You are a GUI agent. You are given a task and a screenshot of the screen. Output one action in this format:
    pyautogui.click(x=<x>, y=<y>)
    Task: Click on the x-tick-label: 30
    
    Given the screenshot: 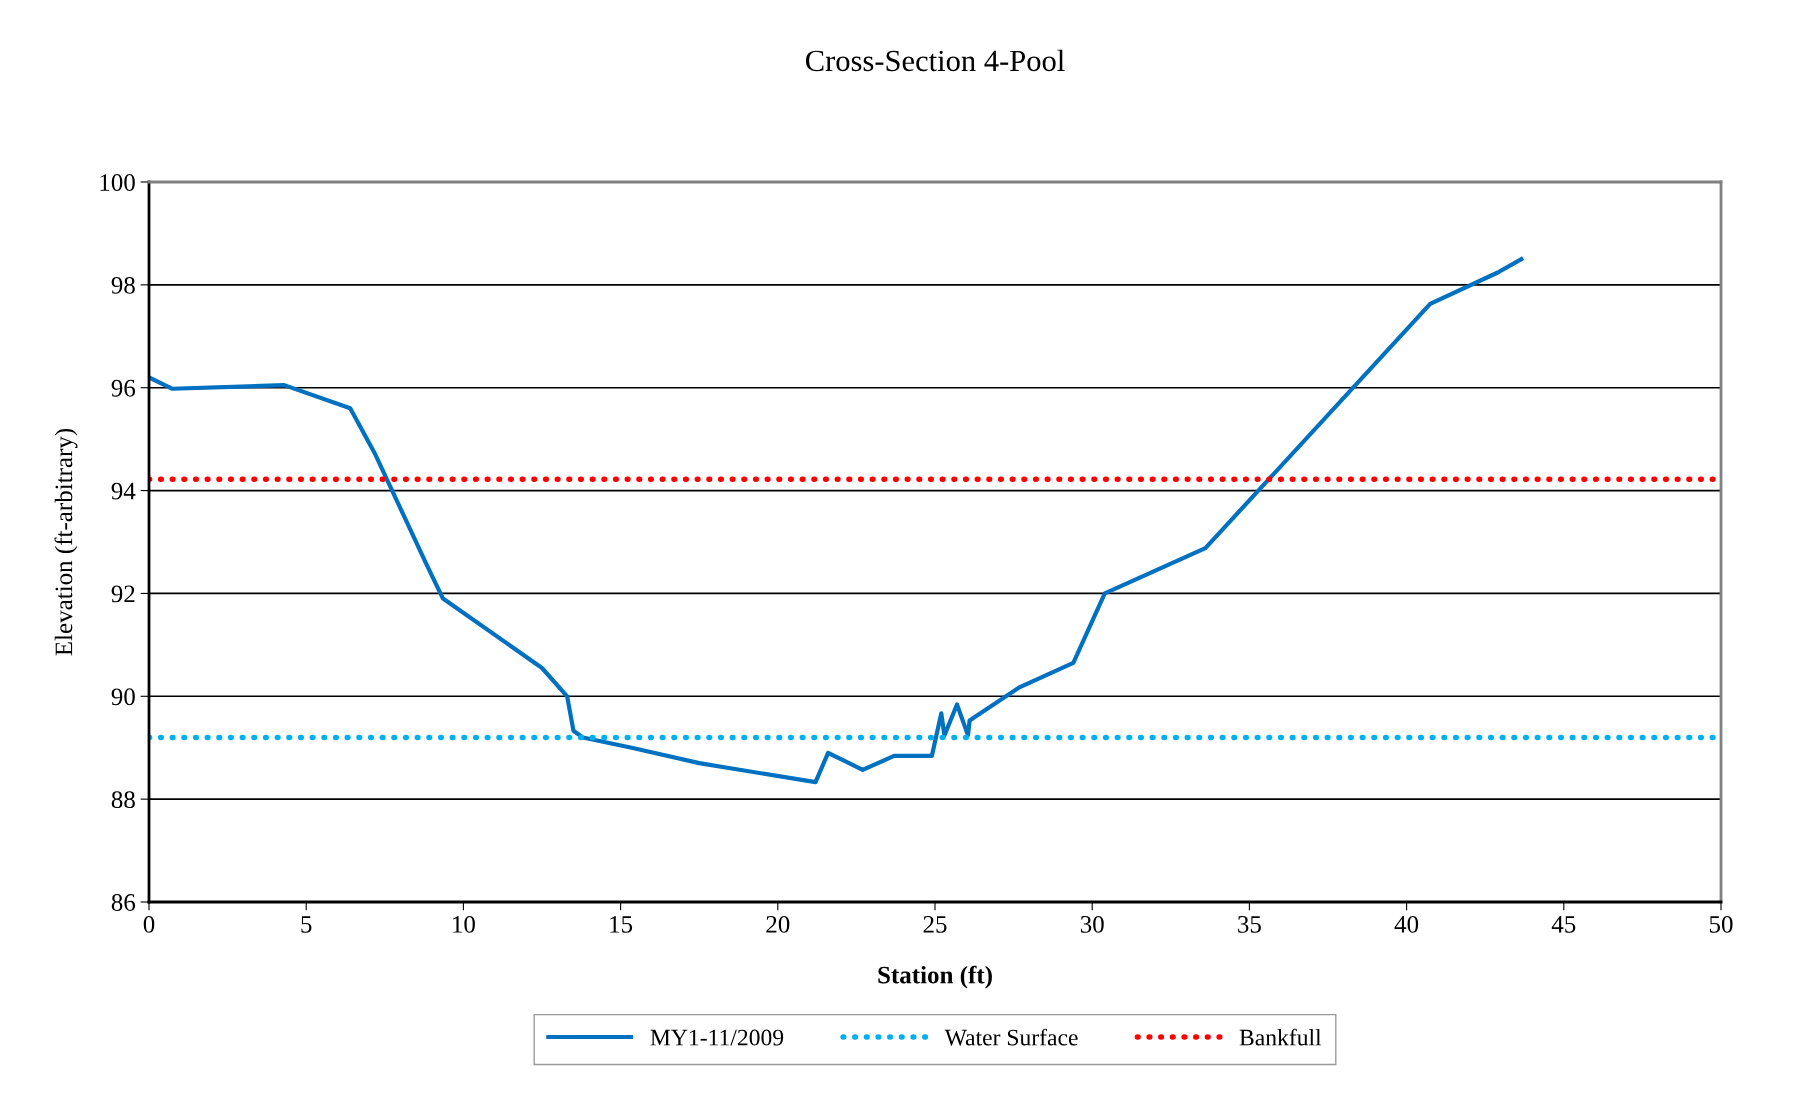 What is the action you would take?
    pyautogui.click(x=1092, y=924)
    